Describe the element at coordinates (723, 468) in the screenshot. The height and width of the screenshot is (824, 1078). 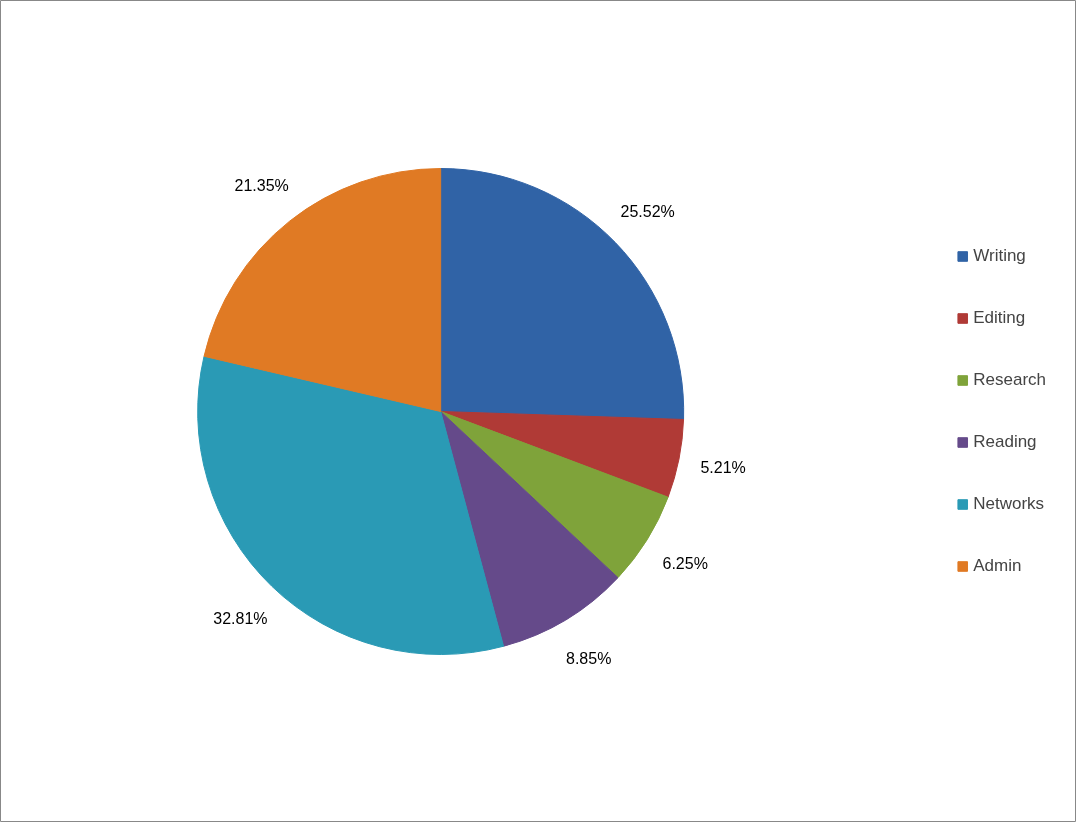
I see `data-label: 5.21%` at that location.